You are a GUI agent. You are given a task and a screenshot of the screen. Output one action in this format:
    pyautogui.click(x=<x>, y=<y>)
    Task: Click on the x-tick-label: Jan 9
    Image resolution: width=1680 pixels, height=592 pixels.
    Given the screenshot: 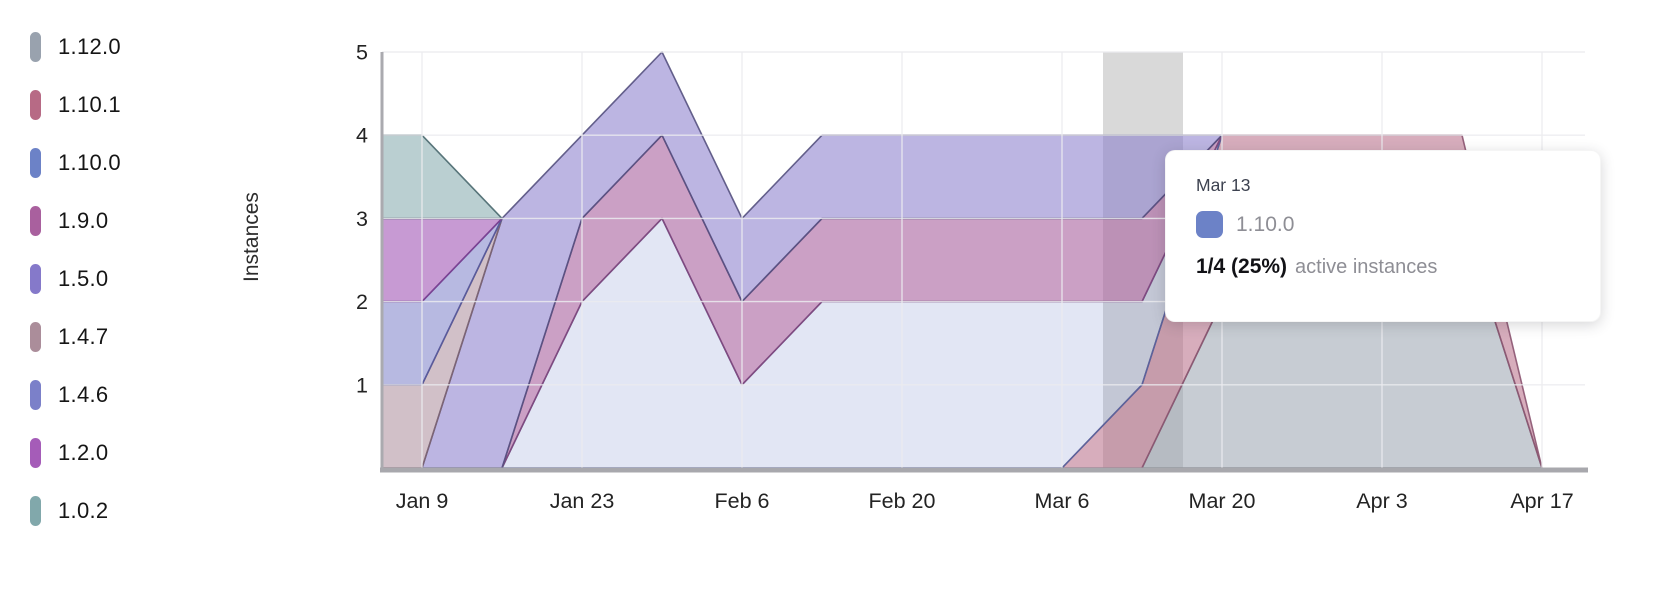 What is the action you would take?
    pyautogui.click(x=422, y=501)
    